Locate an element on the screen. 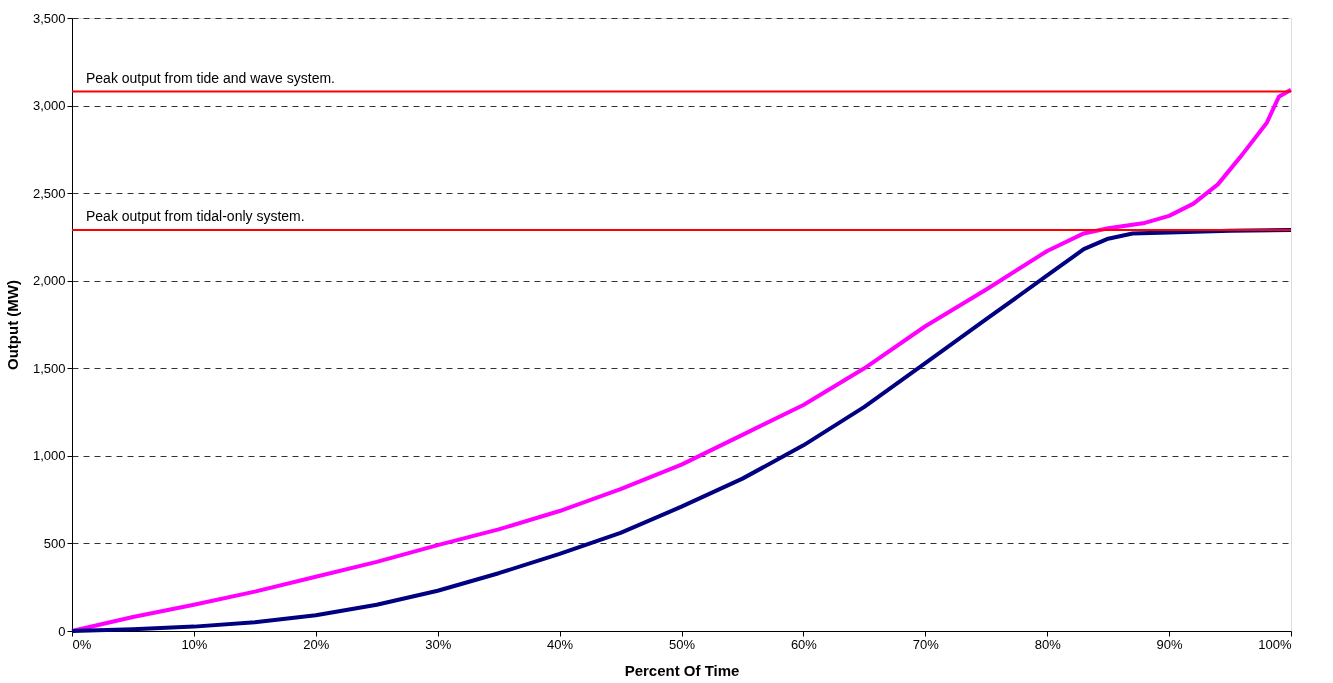 This screenshot has height=683, width=1333. x-axis-title: Percent Of Time is located at coordinates (682, 670).